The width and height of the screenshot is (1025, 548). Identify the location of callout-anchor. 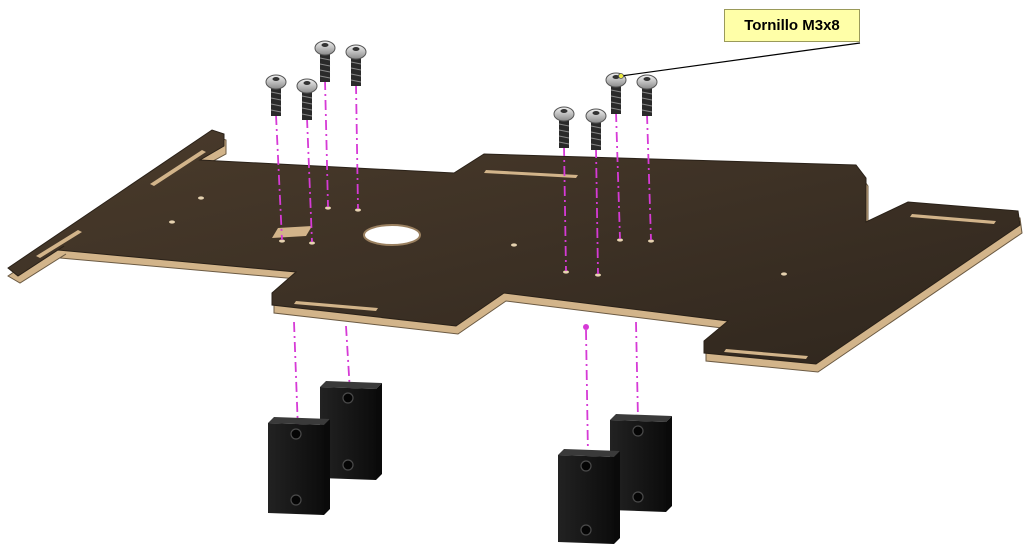
(621, 76).